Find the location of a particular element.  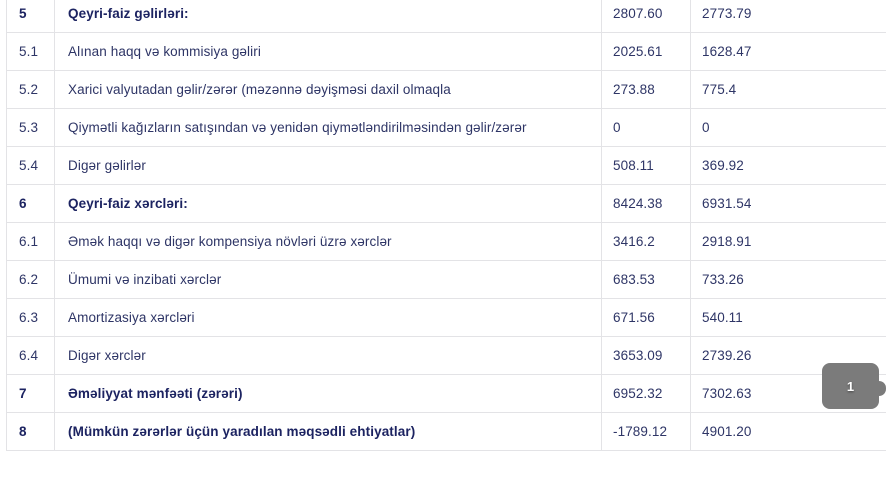

table-row: 5.4 Digər gəlirlər 508.11 369.92 is located at coordinates (446, 166).